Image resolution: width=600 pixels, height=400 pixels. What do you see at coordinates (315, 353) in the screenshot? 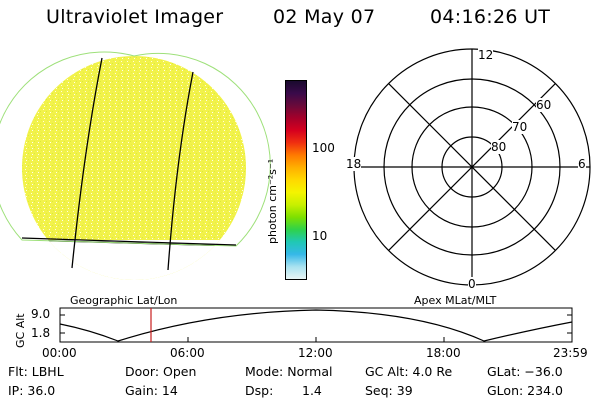
I see `time-tick-1200: 12:00` at bounding box center [315, 353].